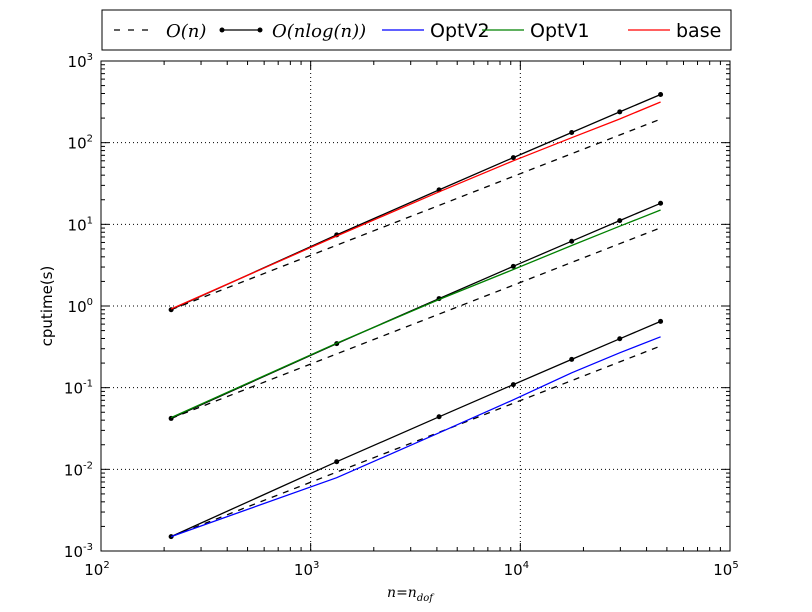  I want to click on x-axis-label-main: n=n, so click(402, 593).